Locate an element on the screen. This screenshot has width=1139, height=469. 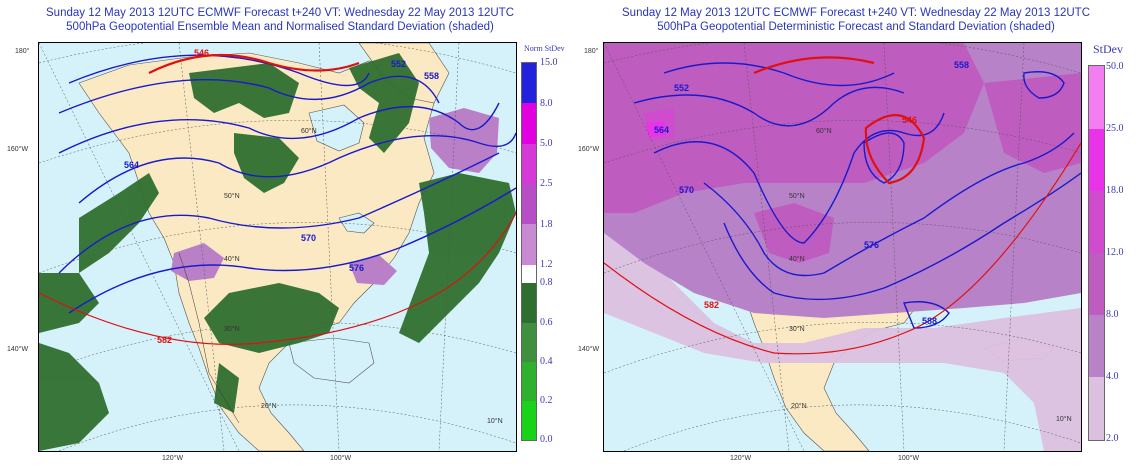
left-label-160w: 160°W is located at coordinates (18, 149).